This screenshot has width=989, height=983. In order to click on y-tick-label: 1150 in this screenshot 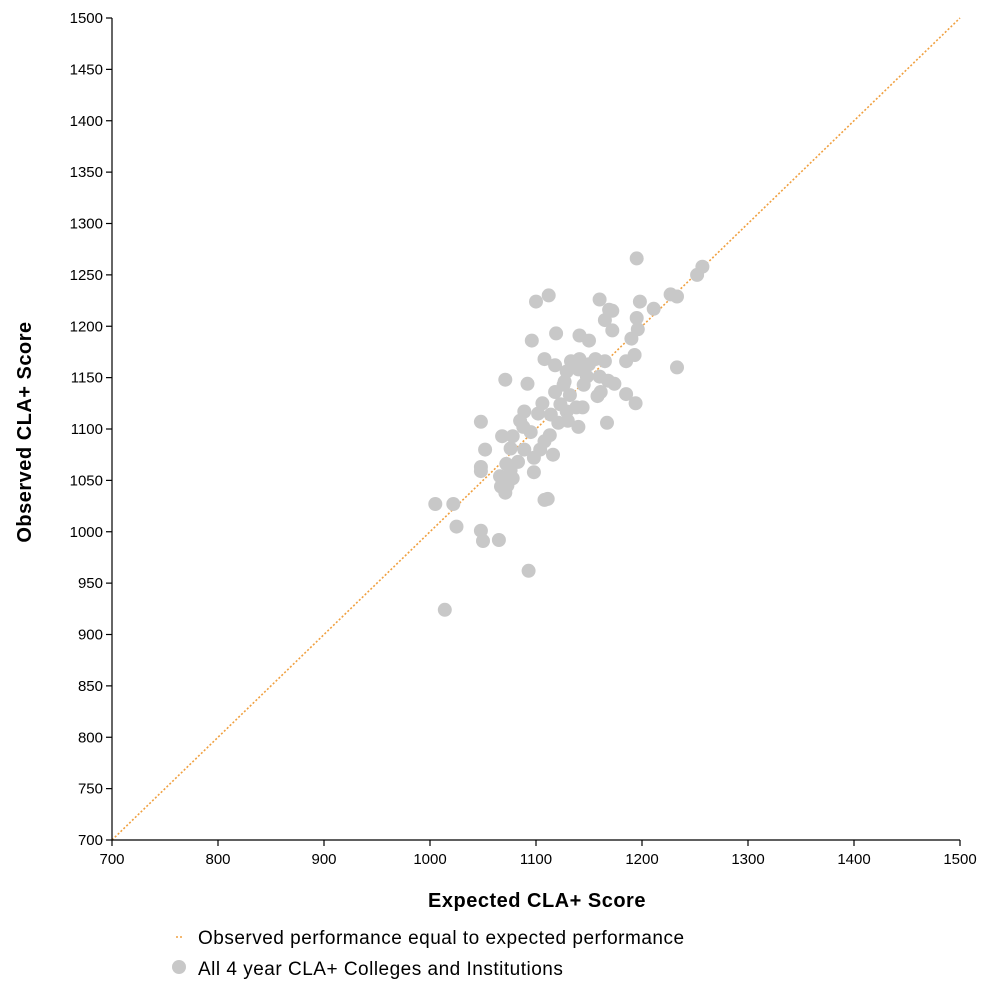, I will do `click(87, 378)`.